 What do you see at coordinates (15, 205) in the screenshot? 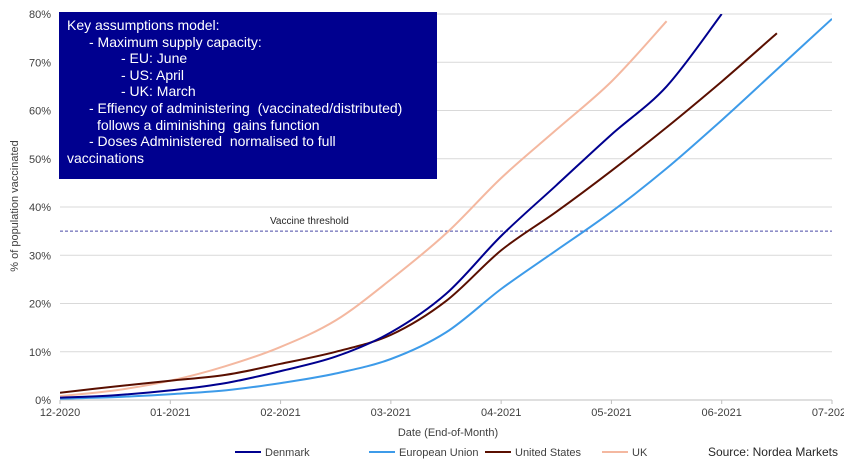
I see `y-axis-title: % of population vaccinated` at bounding box center [15, 205].